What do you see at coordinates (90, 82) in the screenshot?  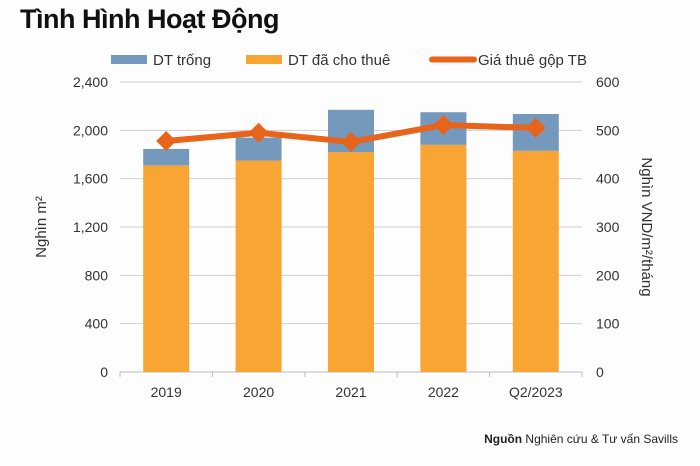 I see `y-tick-label: 2,400` at bounding box center [90, 82].